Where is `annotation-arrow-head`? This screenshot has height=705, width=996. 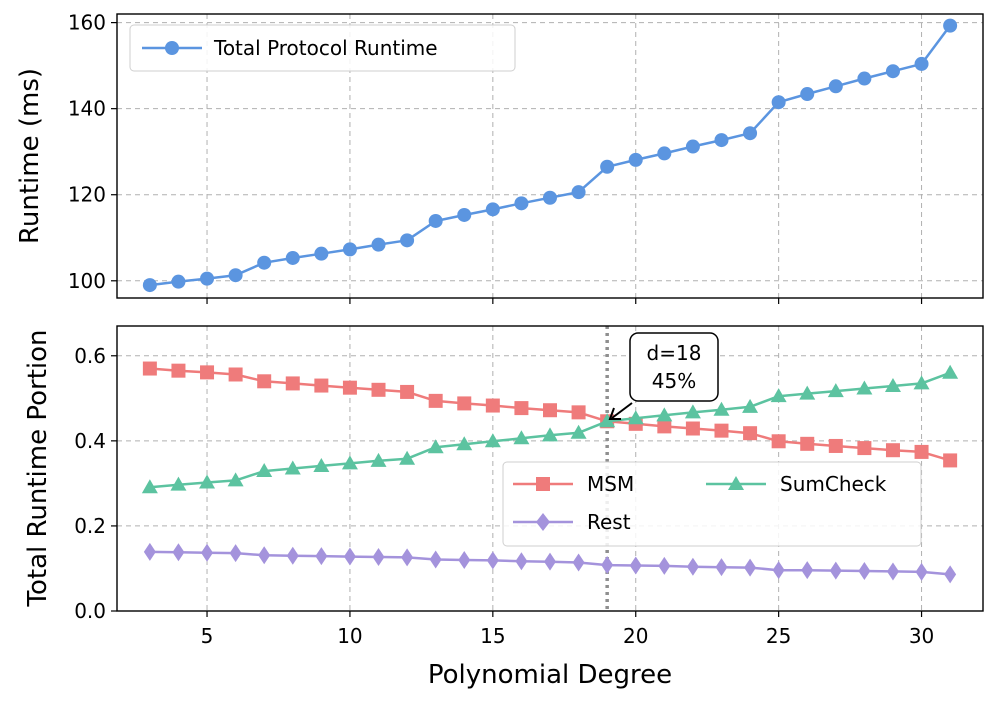 annotation-arrow-head is located at coordinates (614, 413).